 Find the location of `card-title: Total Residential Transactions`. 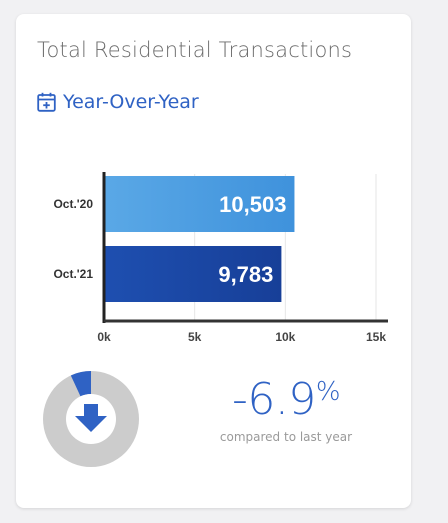

card-title: Total Residential Transactions is located at coordinates (195, 50).